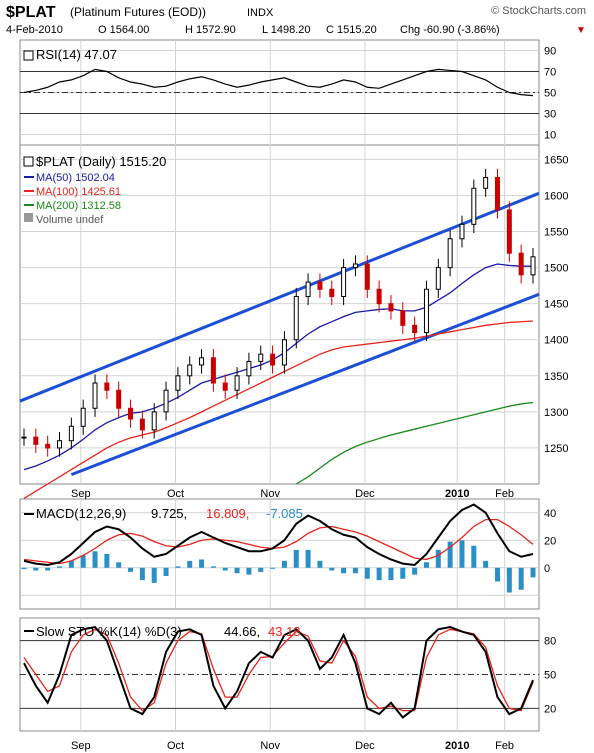 The width and height of the screenshot is (594, 753). I want to click on signal-value: 16.809,, so click(227, 513).